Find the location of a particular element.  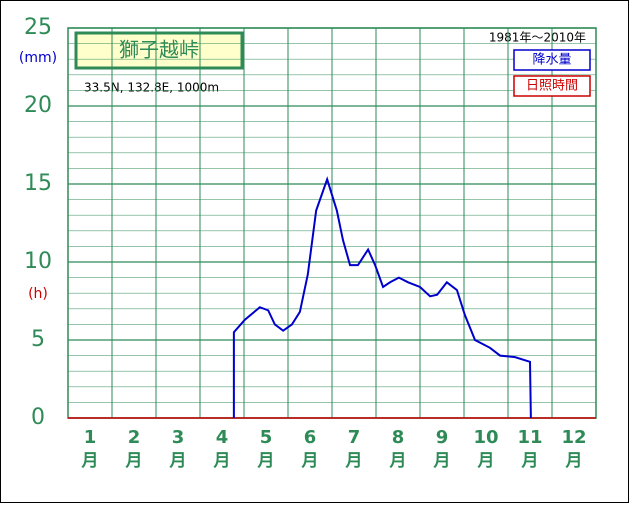

x-tick-label: 1 is located at coordinates (90, 437).